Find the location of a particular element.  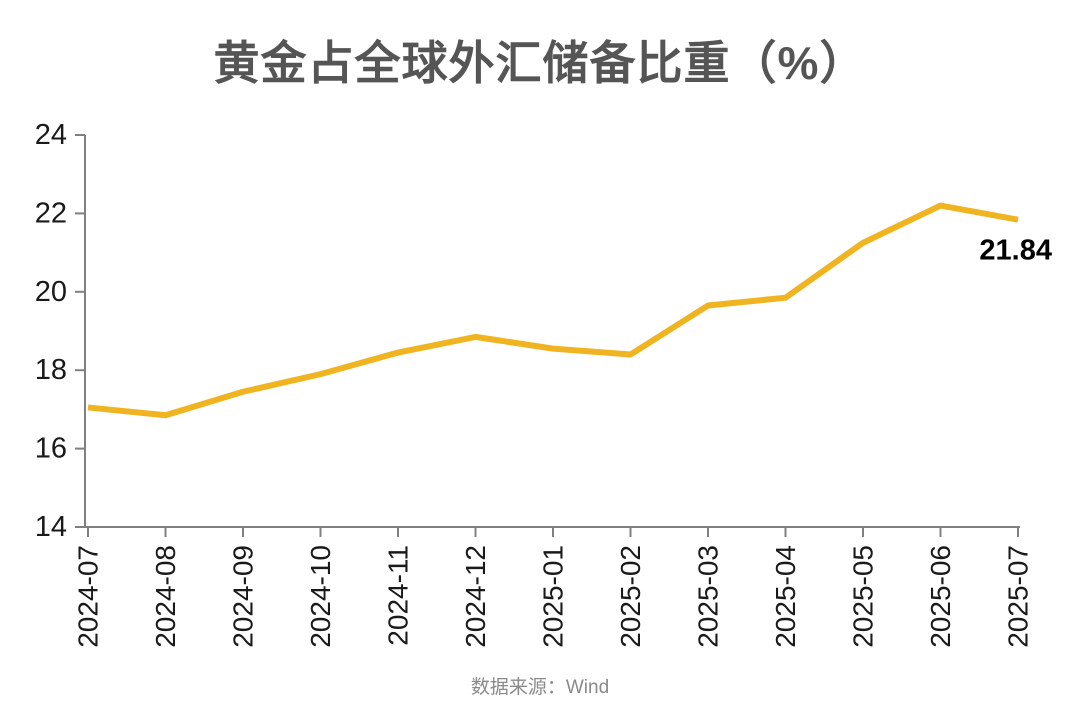

y-axis-label: 14 is located at coordinates (51, 527).